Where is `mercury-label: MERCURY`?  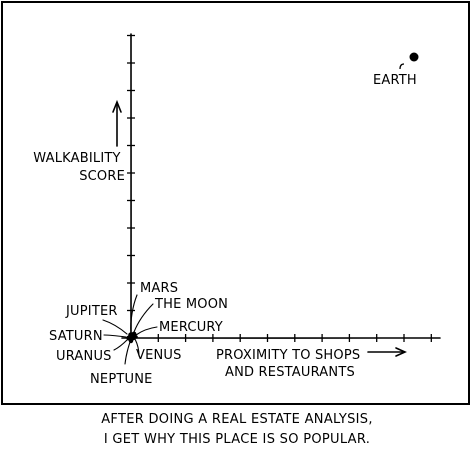
mercury-label: MERCURY is located at coordinates (191, 327).